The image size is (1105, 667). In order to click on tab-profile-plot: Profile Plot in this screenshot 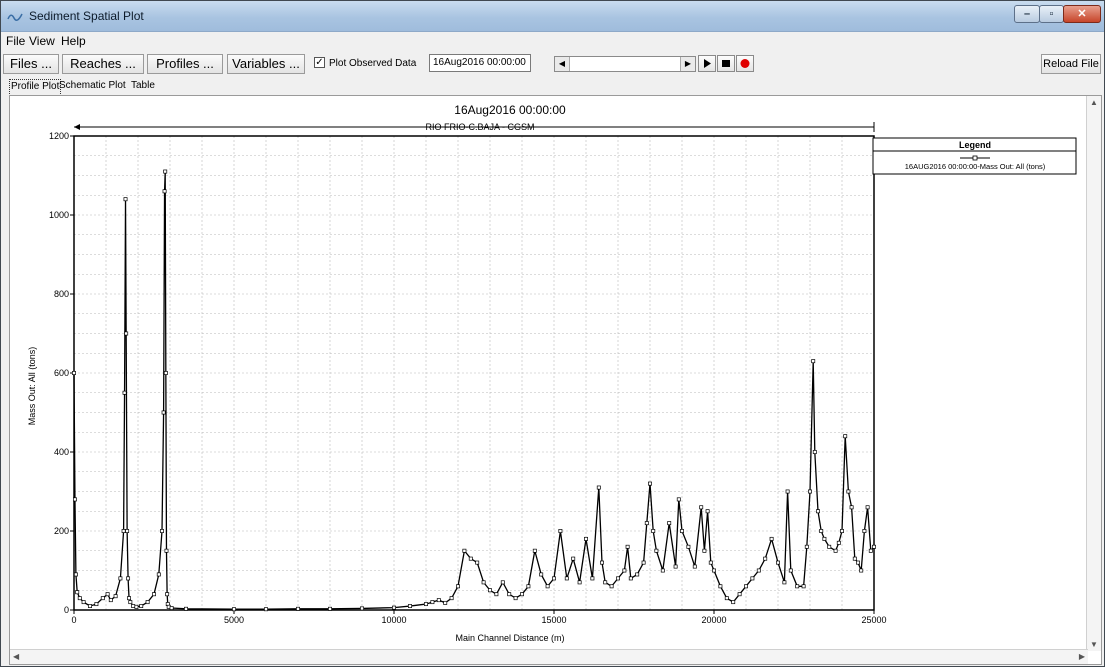, I will do `click(35, 87)`.